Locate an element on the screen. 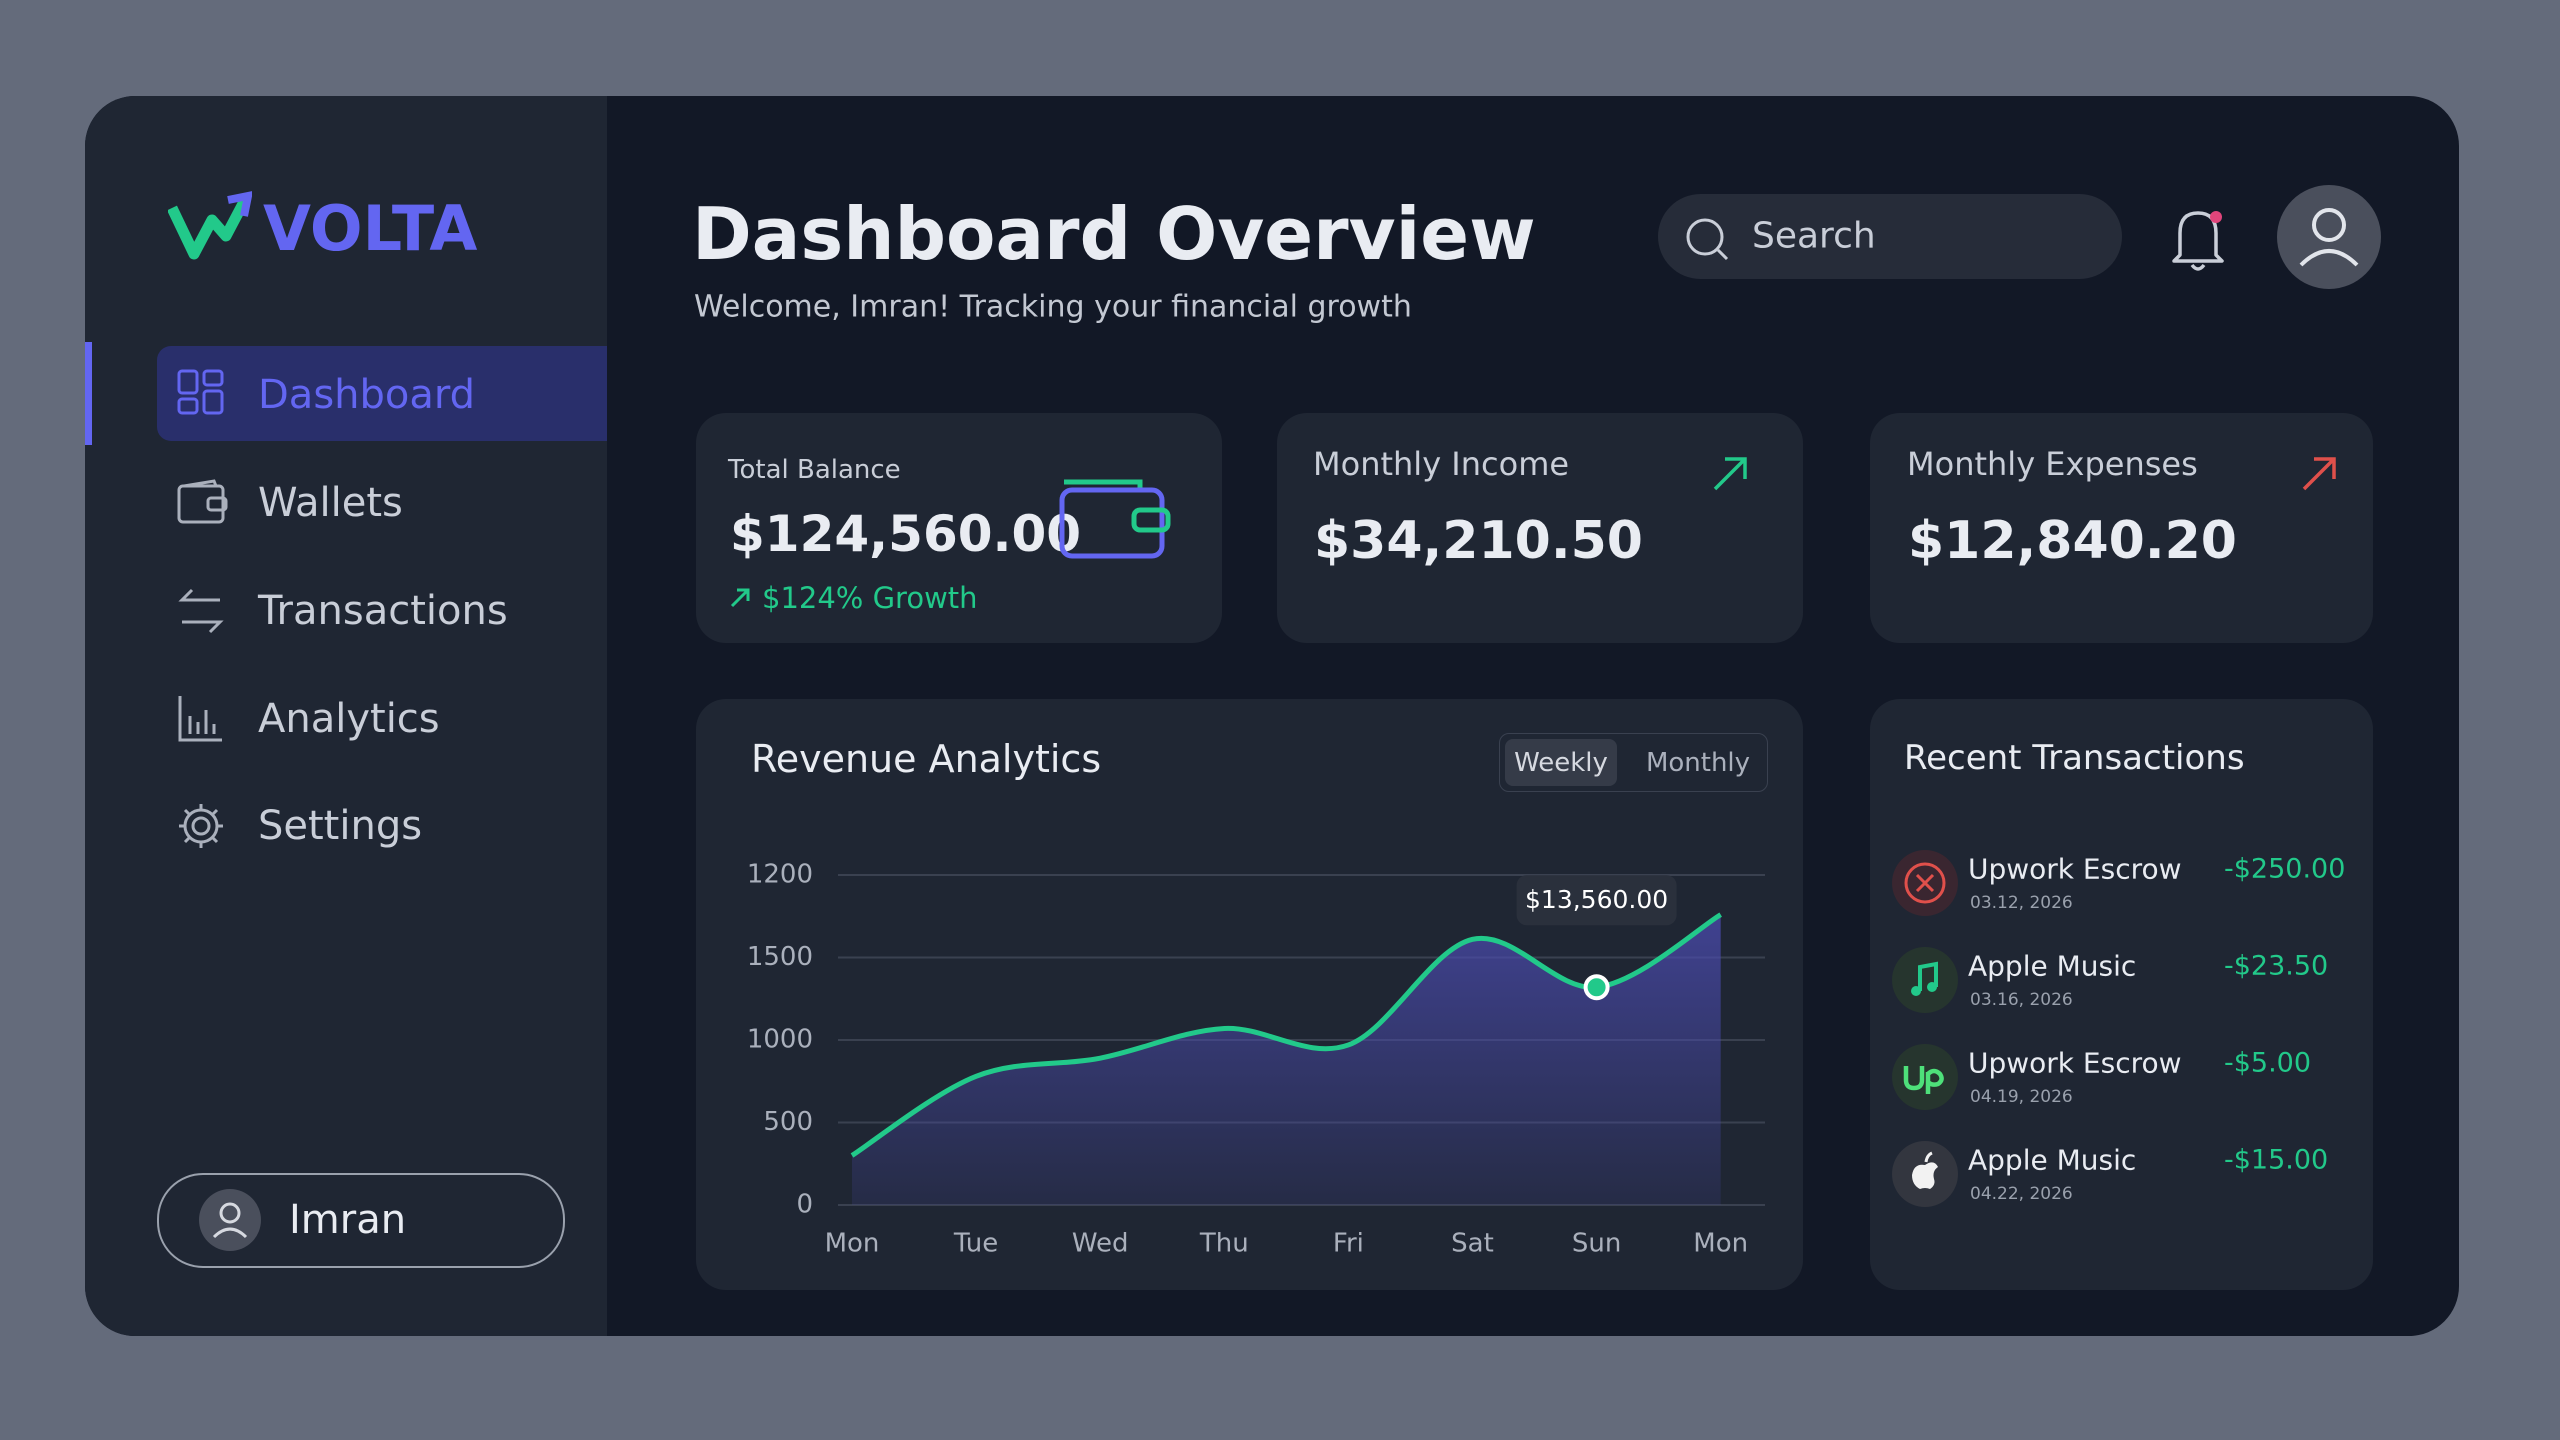 Image resolution: width=2560 pixels, height=1440 pixels. nav-active-bg is located at coordinates (382, 393).